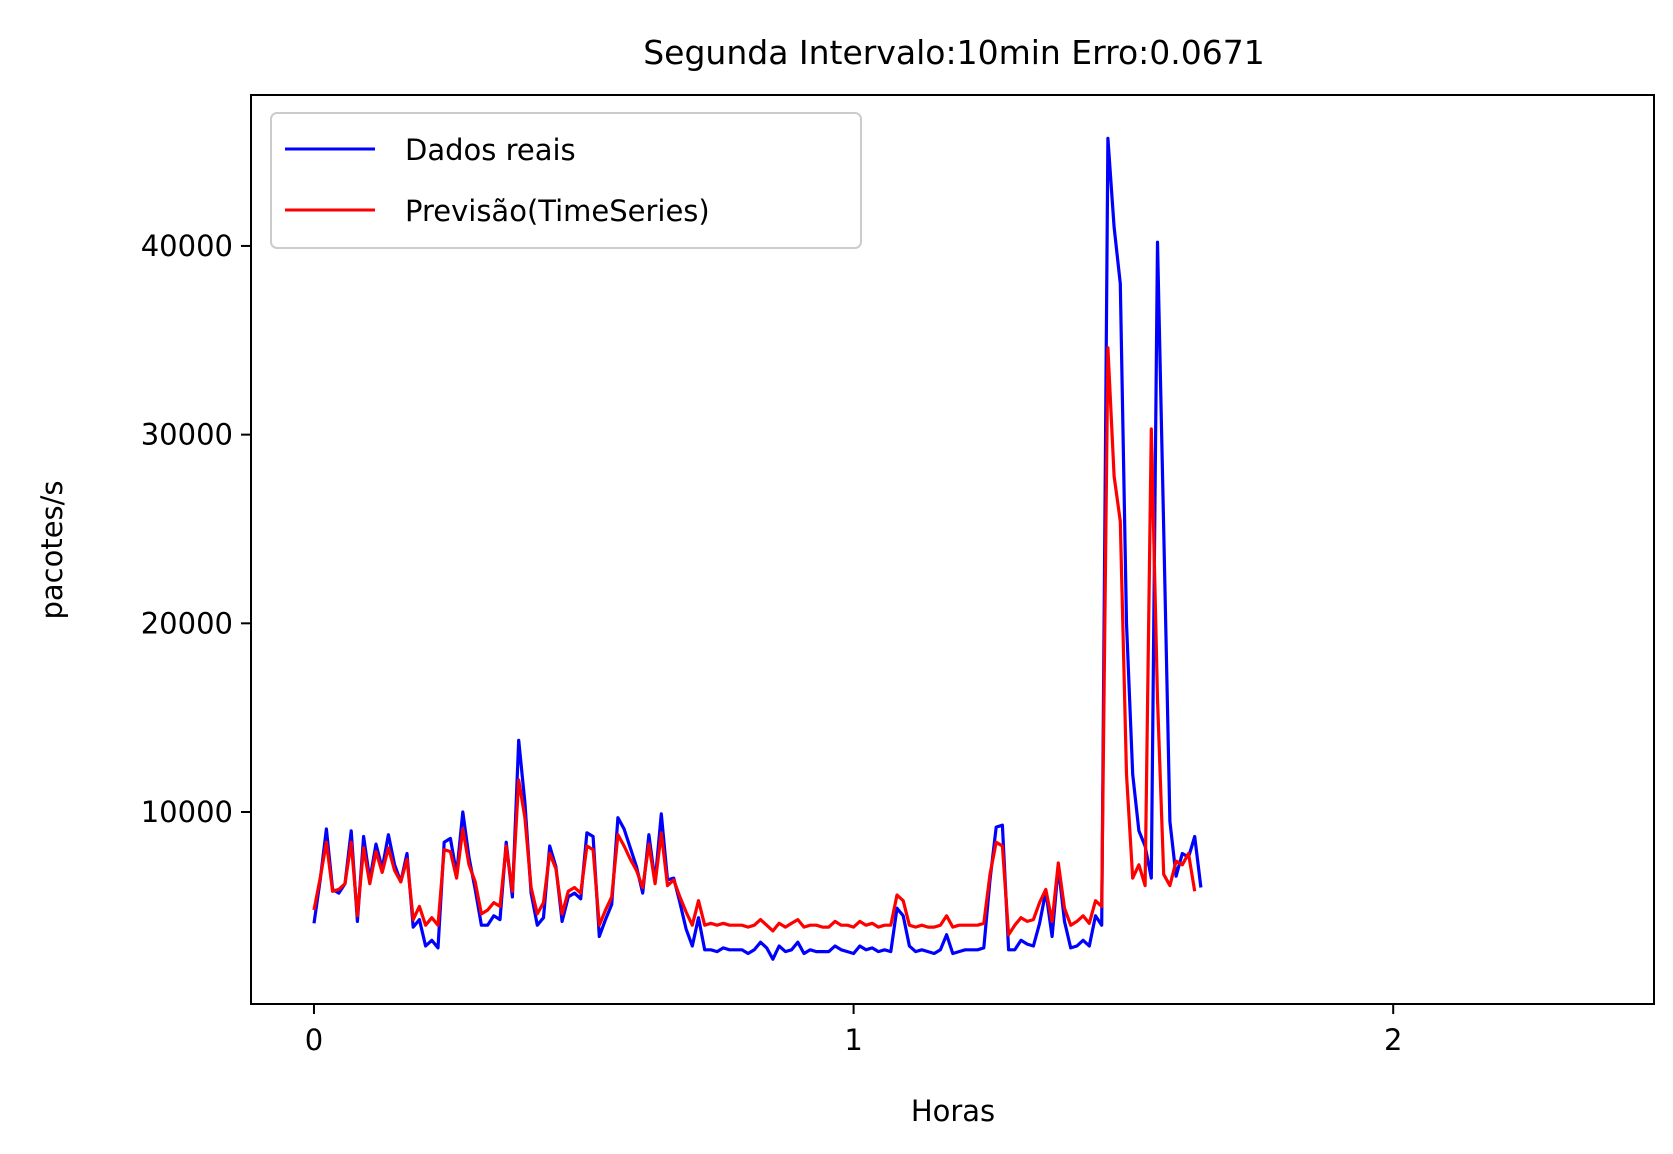  What do you see at coordinates (953, 1111) in the screenshot?
I see `x-axis-label: Horas` at bounding box center [953, 1111].